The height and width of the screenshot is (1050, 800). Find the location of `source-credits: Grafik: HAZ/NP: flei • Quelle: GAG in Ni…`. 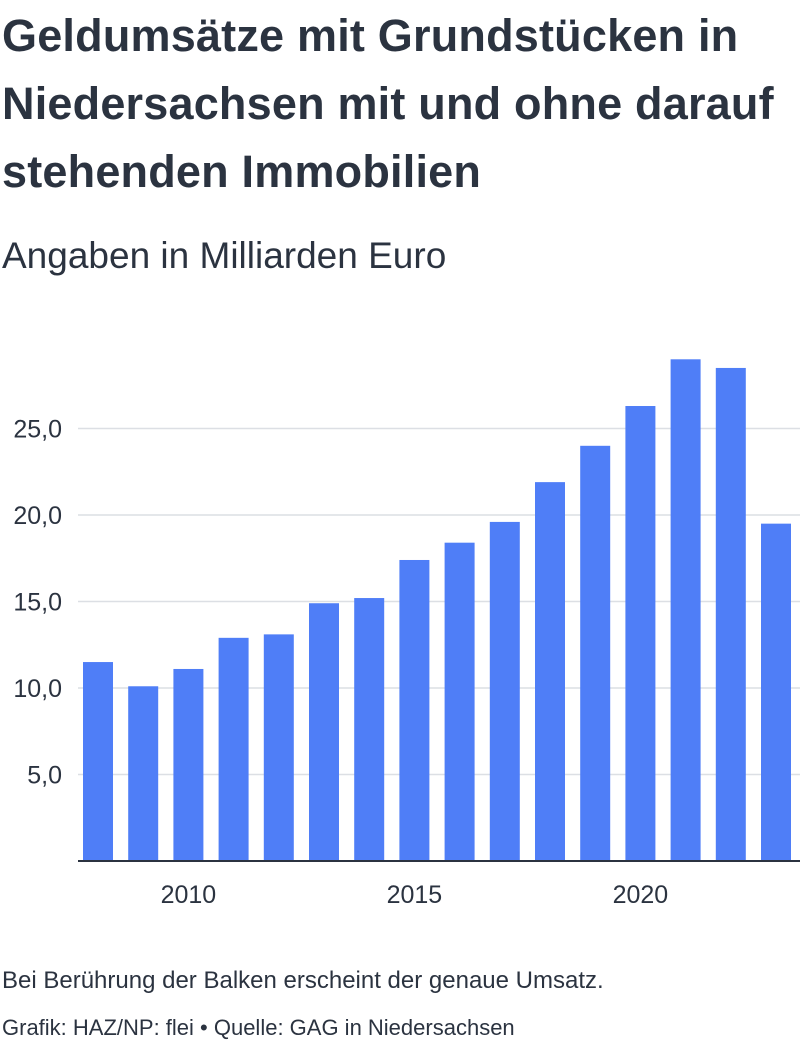

source-credits: Grafik: HAZ/NP: flei • Quelle: GAG in Ni… is located at coordinates (258, 1027).